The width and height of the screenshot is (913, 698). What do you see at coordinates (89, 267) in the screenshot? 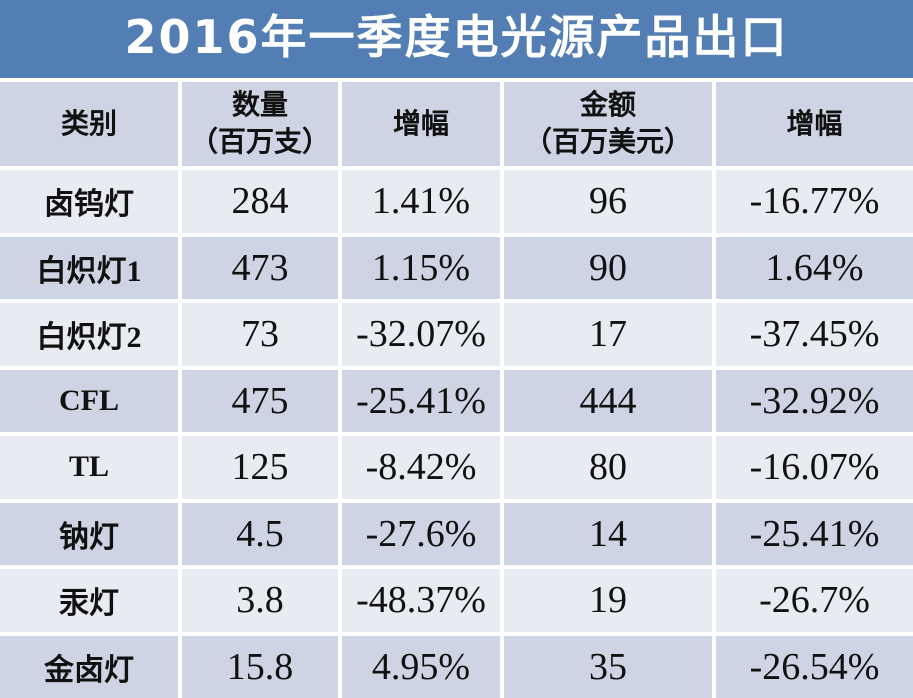
I see `category-cell: 白炽灯1` at bounding box center [89, 267].